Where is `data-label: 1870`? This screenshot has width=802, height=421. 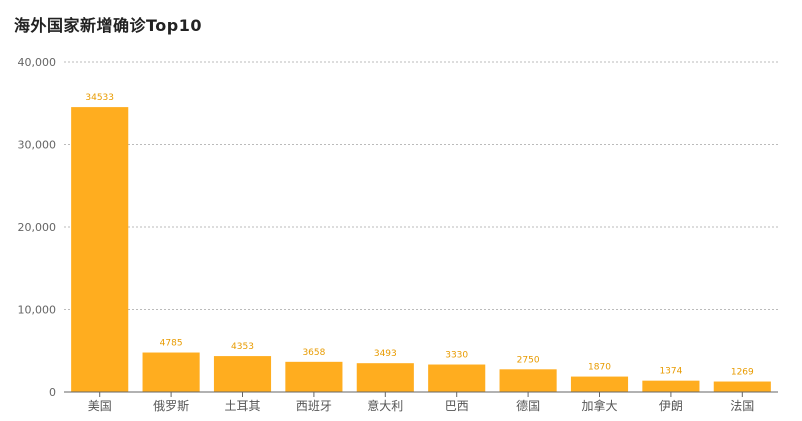 data-label: 1870 is located at coordinates (599, 368).